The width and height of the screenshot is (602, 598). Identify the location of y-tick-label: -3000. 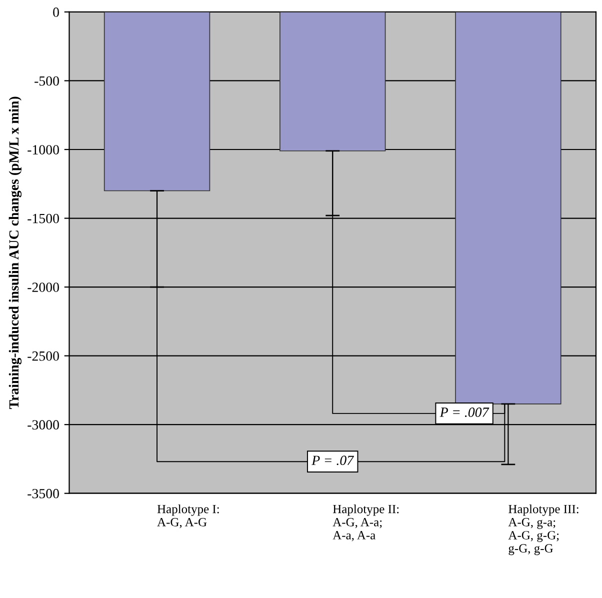
(43, 425).